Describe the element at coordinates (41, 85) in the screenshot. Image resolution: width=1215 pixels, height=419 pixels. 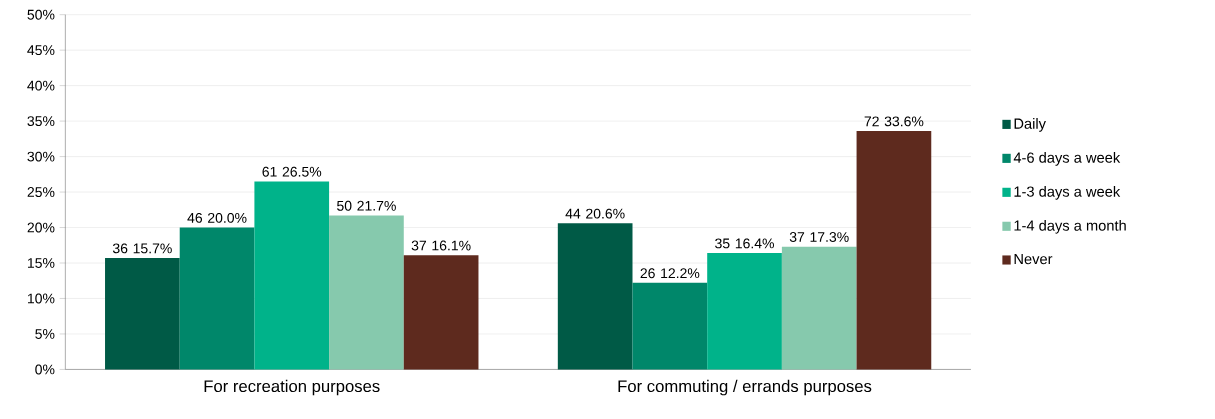
I see `y-tick-label: 40%` at that location.